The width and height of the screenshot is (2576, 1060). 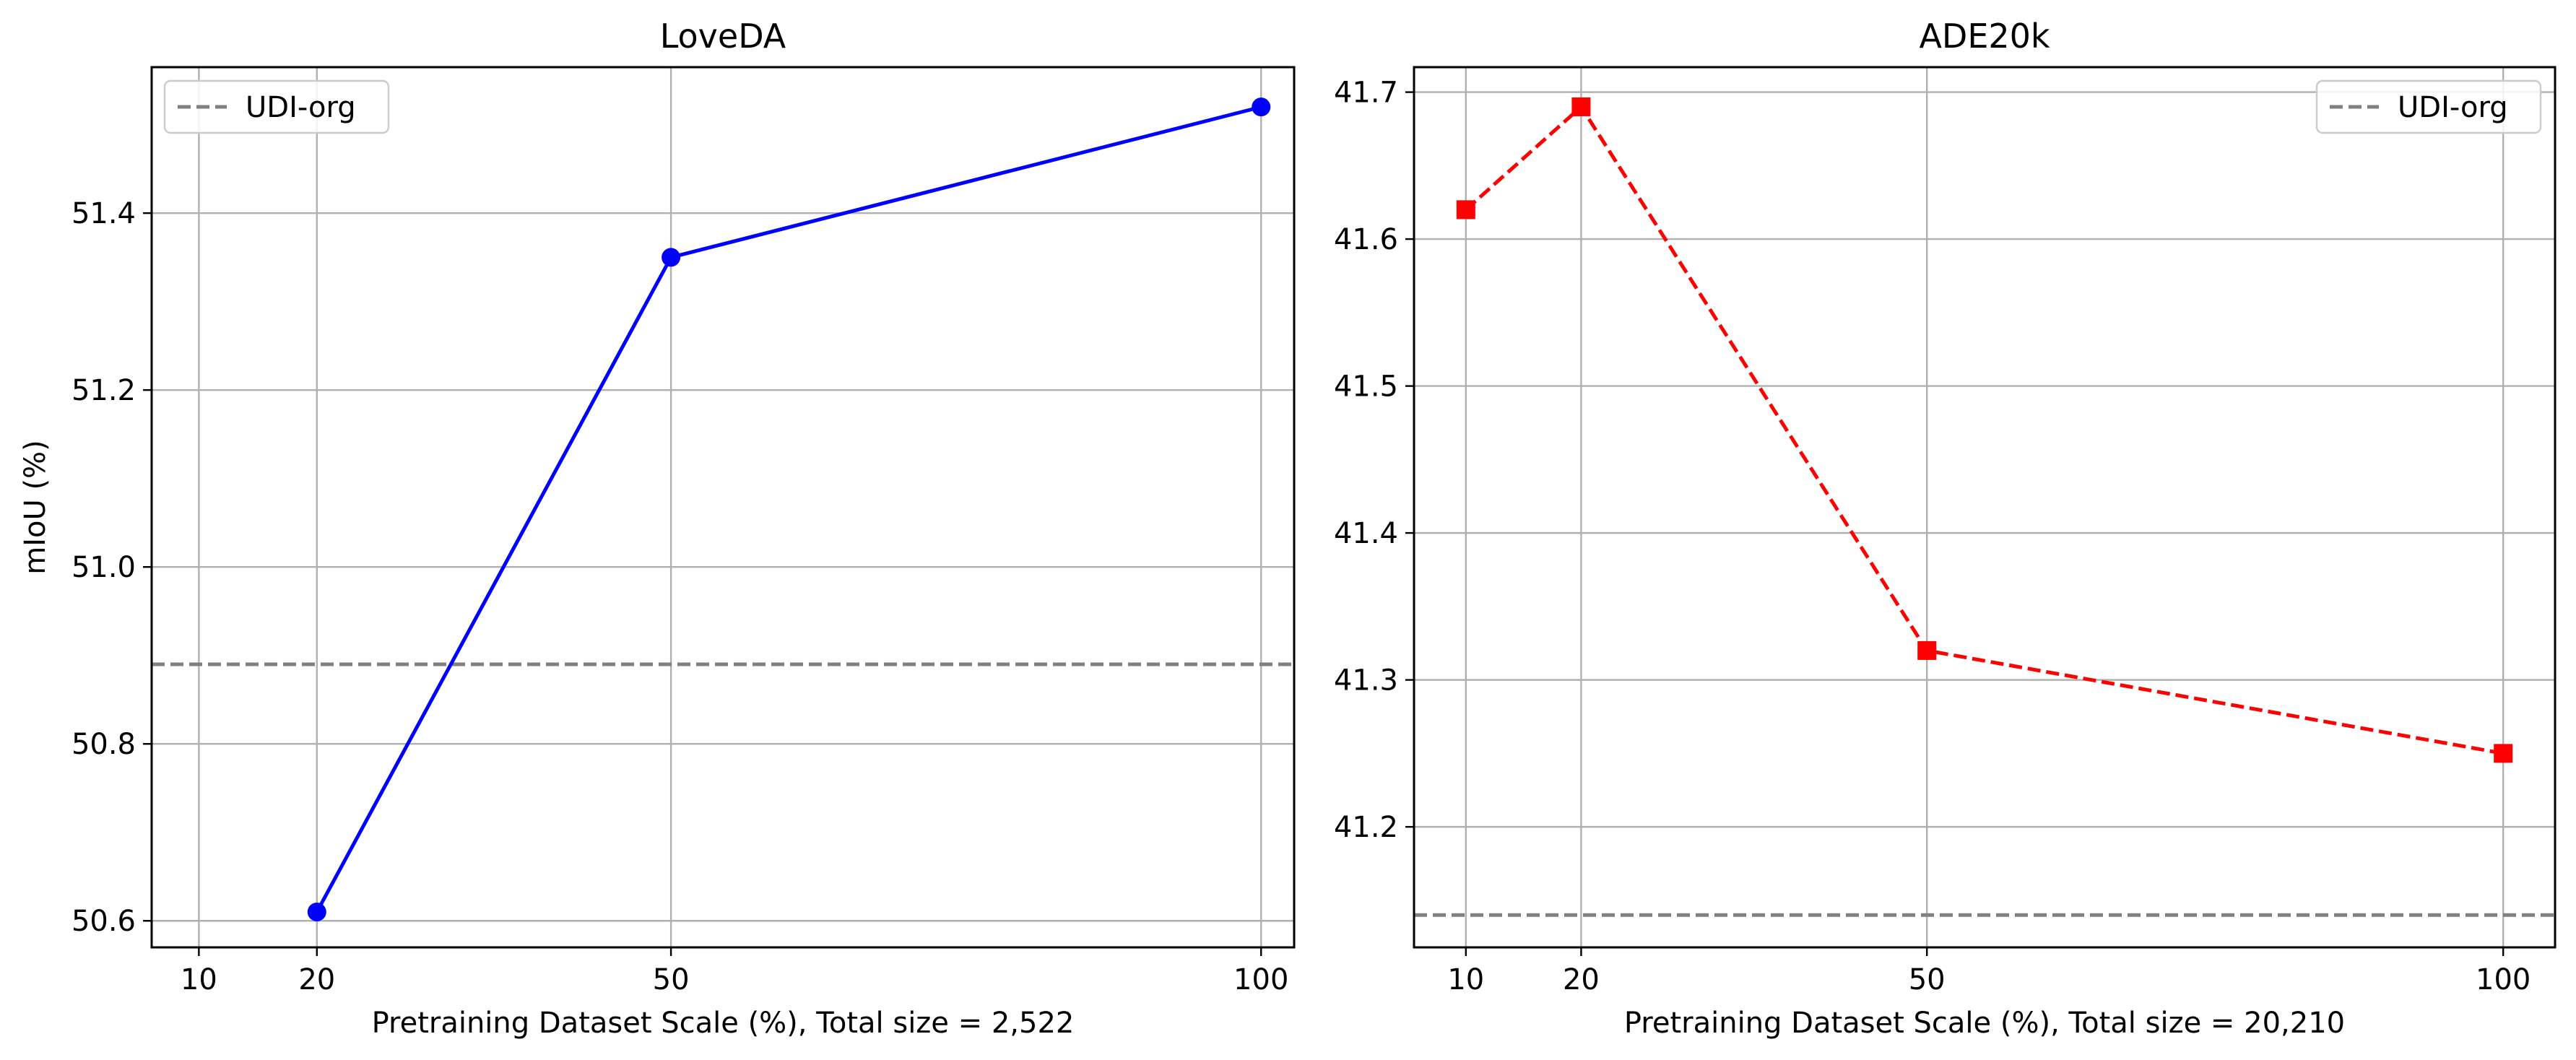 What do you see at coordinates (35, 507) in the screenshot?
I see `y-axis-label: mIoU (%)` at bounding box center [35, 507].